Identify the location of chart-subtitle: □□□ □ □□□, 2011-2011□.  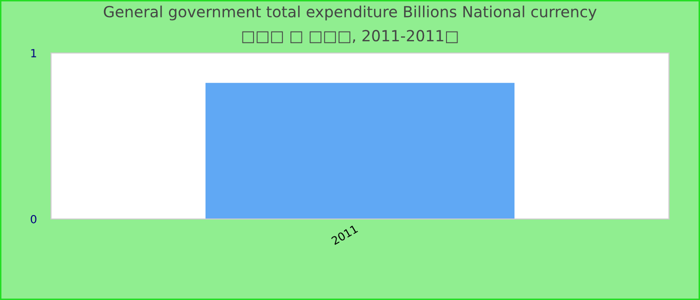
(350, 37).